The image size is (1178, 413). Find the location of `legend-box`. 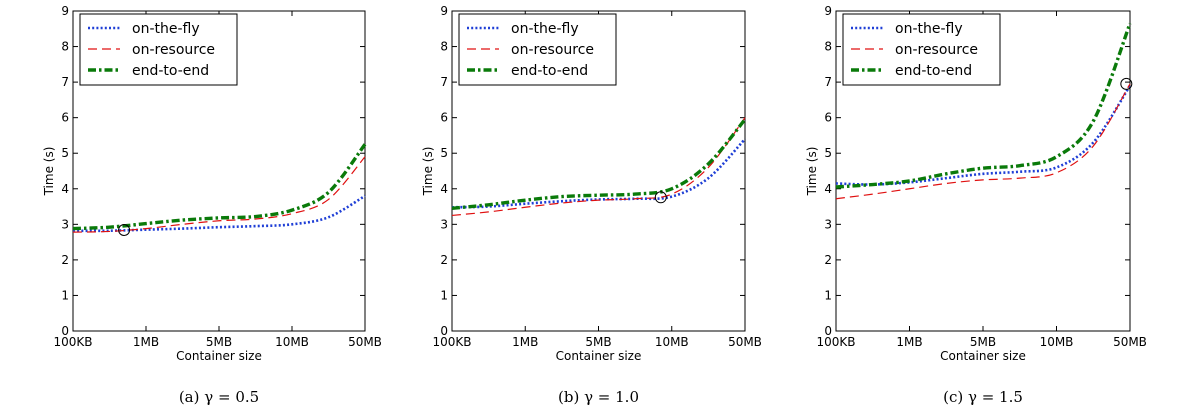

legend-box is located at coordinates (158, 49).